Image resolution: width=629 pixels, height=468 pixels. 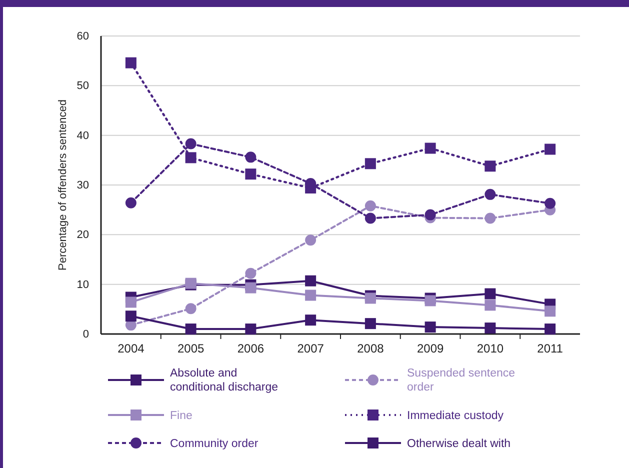 I want to click on x-tick-label: 2009, so click(x=430, y=349).